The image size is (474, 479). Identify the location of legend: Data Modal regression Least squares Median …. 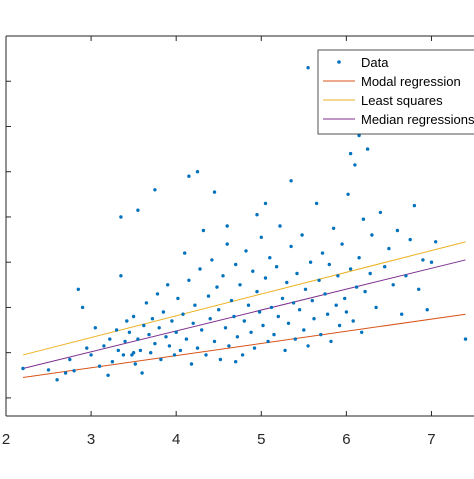
(395, 92).